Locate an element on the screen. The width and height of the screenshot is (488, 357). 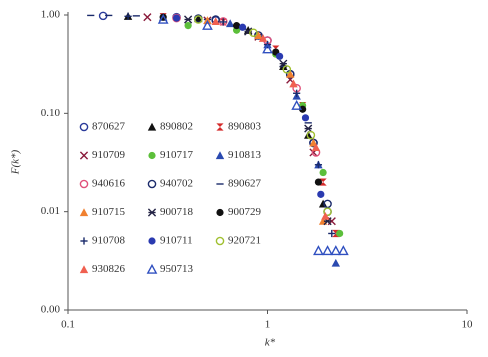
legend-label: 940702 is located at coordinates (176, 184).